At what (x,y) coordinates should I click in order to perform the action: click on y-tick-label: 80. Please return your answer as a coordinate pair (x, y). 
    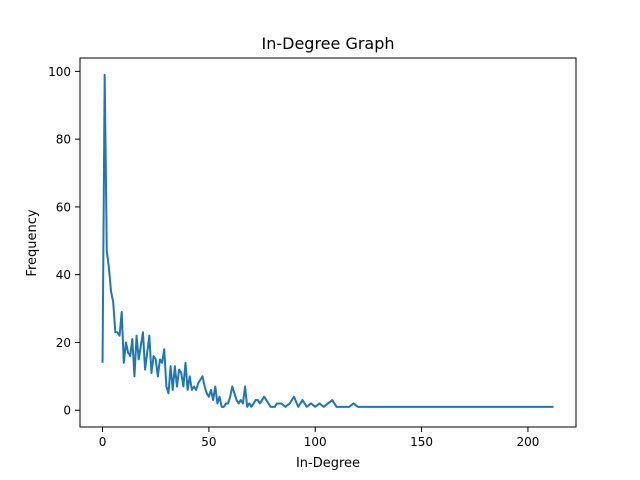
    Looking at the image, I should click on (63, 140).